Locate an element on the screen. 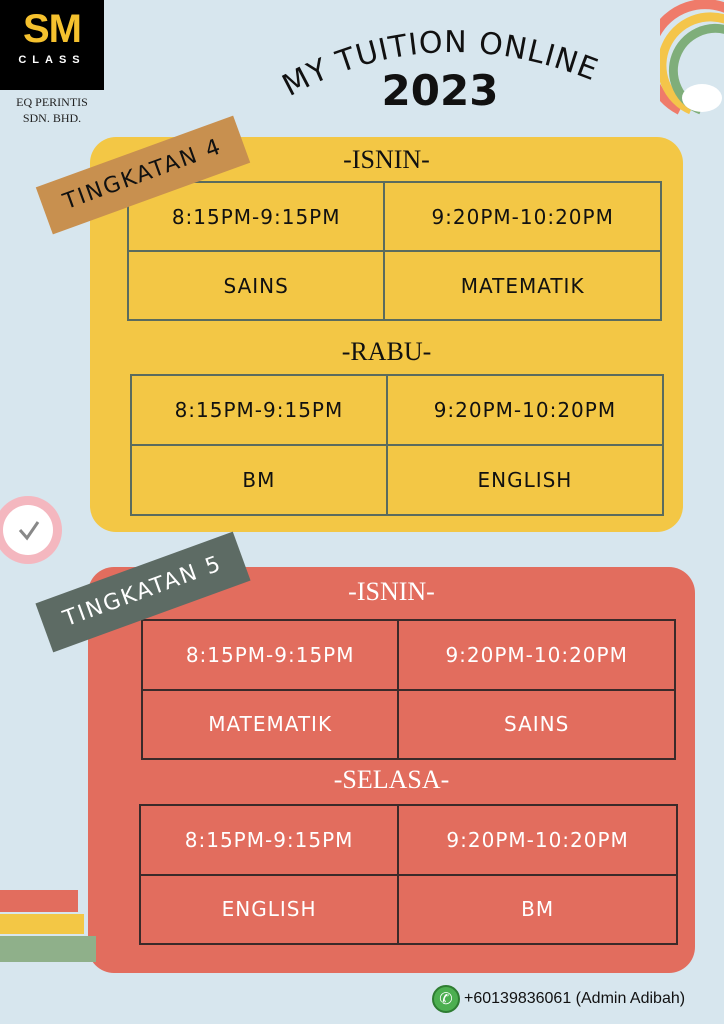  contact-phone: ✆ +60139836061 (Admin Adibah) is located at coordinates (558, 999).